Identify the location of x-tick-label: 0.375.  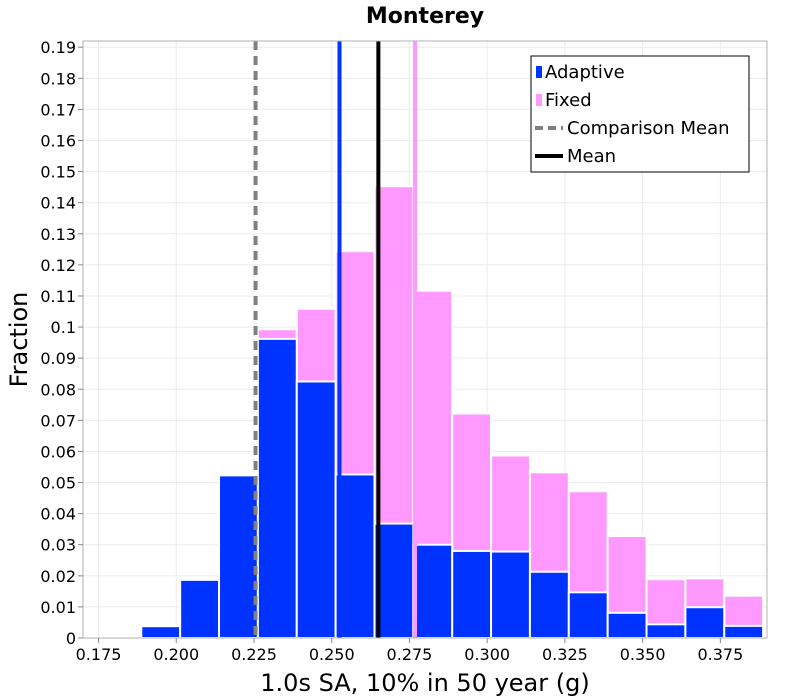
(720, 654).